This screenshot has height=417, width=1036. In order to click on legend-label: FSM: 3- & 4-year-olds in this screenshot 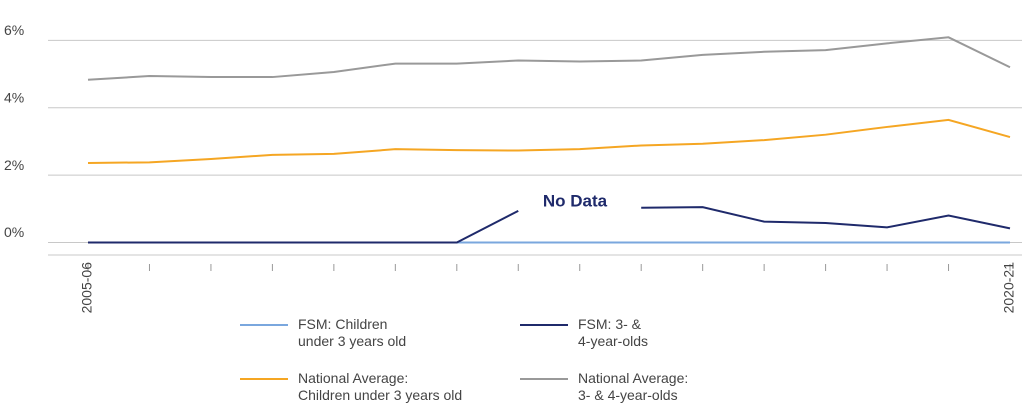, I will do `click(613, 332)`.